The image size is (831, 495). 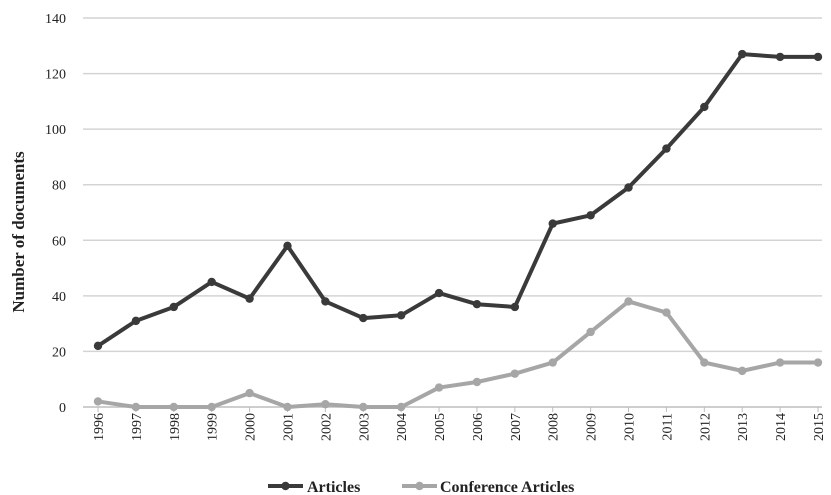 What do you see at coordinates (781, 427) in the screenshot?
I see `x-tick-label: 2014` at bounding box center [781, 427].